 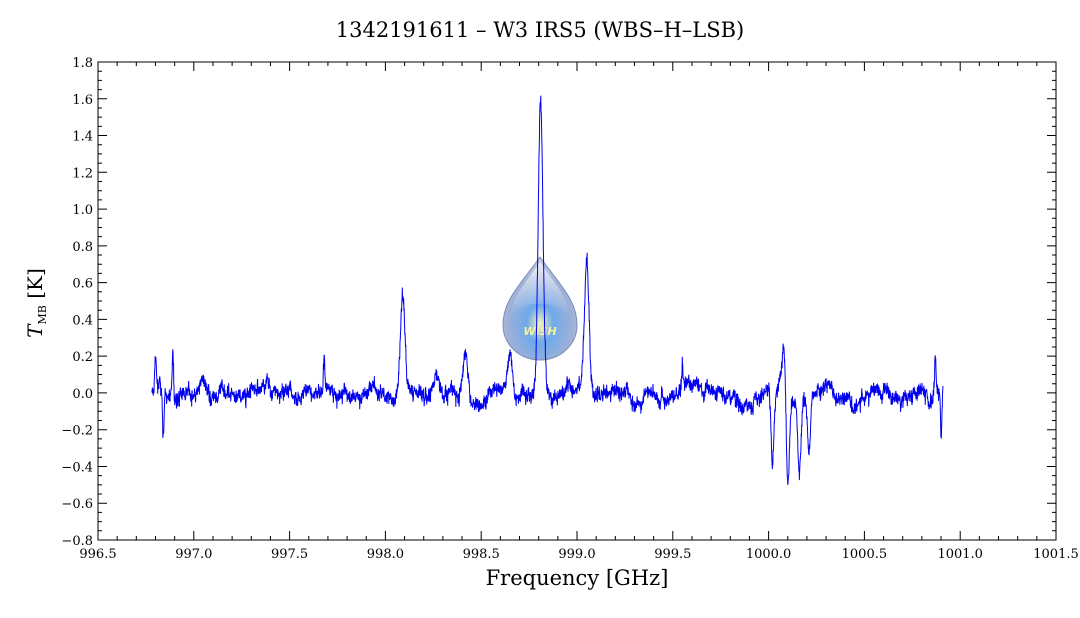 I want to click on x-tick-label: 999.0, so click(x=576, y=554).